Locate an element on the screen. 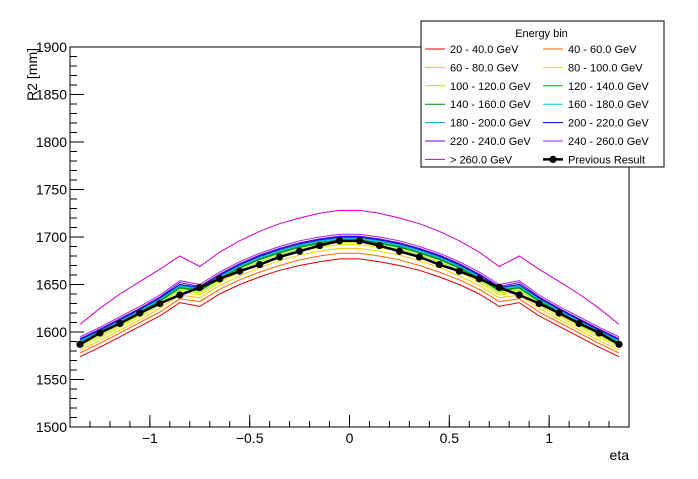 The height and width of the screenshot is (479, 698). legend-label: Previous Result is located at coordinates (606, 160).